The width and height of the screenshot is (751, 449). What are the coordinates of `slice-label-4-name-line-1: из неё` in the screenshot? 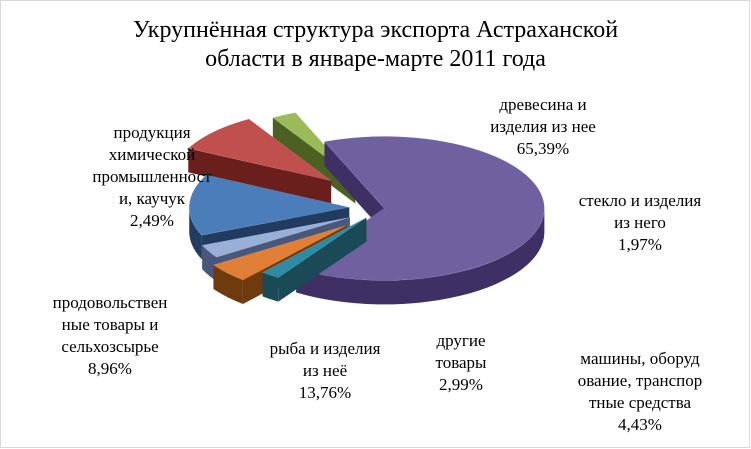 It's located at (325, 370).